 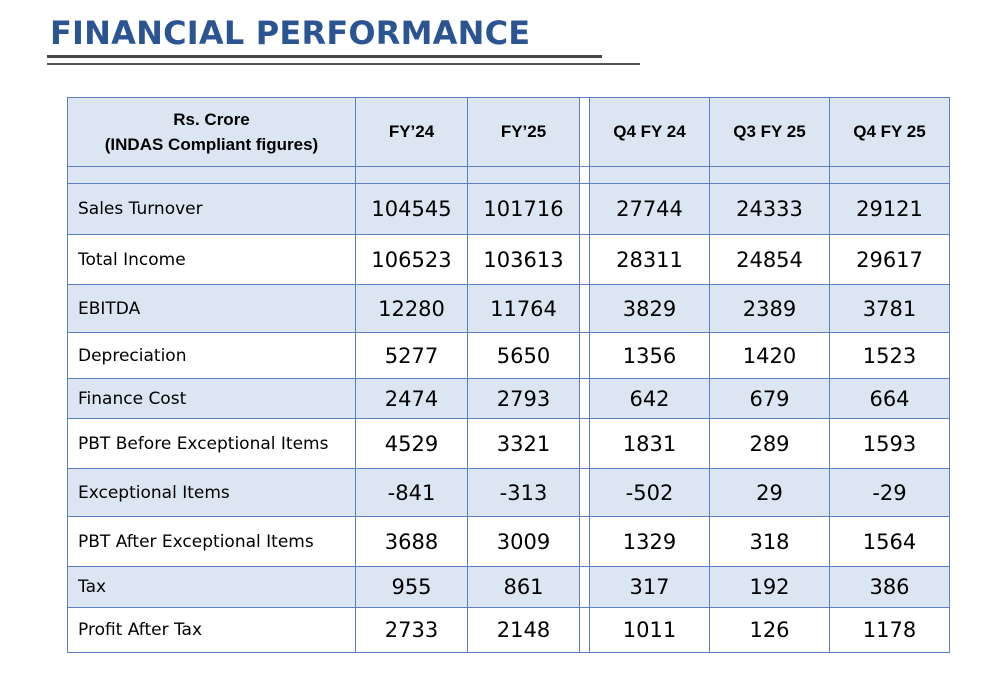 What do you see at coordinates (411, 443) in the screenshot?
I see `row-value: 4529` at bounding box center [411, 443].